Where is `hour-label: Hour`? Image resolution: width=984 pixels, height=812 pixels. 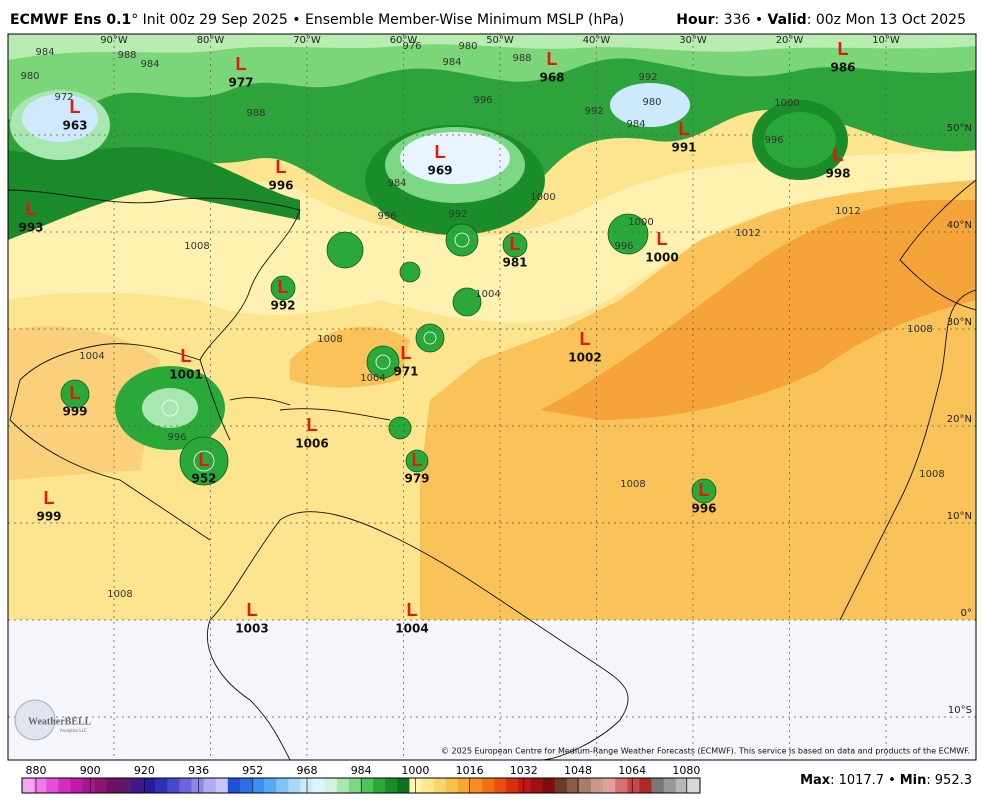 hour-label: Hour is located at coordinates (695, 20).